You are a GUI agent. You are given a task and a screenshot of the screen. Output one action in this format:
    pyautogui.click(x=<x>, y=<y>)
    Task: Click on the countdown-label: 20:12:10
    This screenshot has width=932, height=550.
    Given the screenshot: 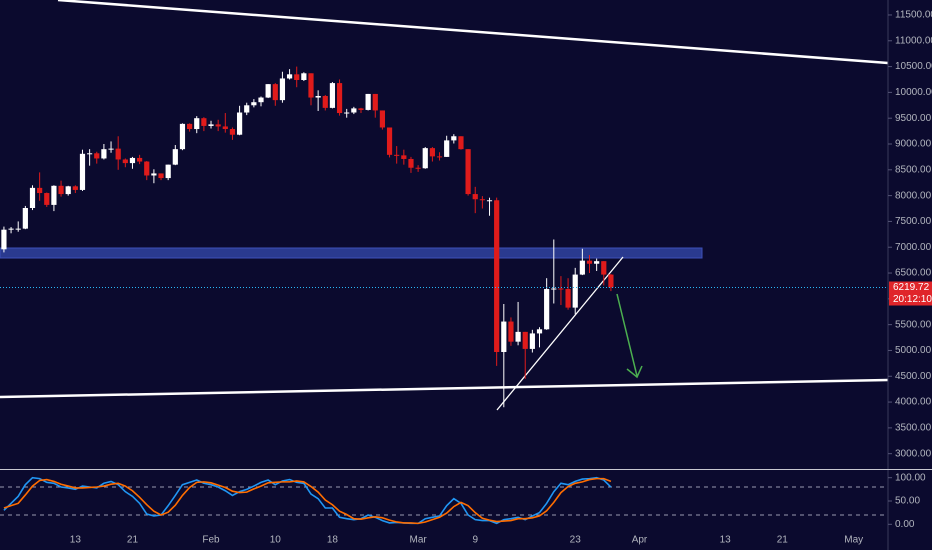 What is the action you would take?
    pyautogui.click(x=912, y=299)
    